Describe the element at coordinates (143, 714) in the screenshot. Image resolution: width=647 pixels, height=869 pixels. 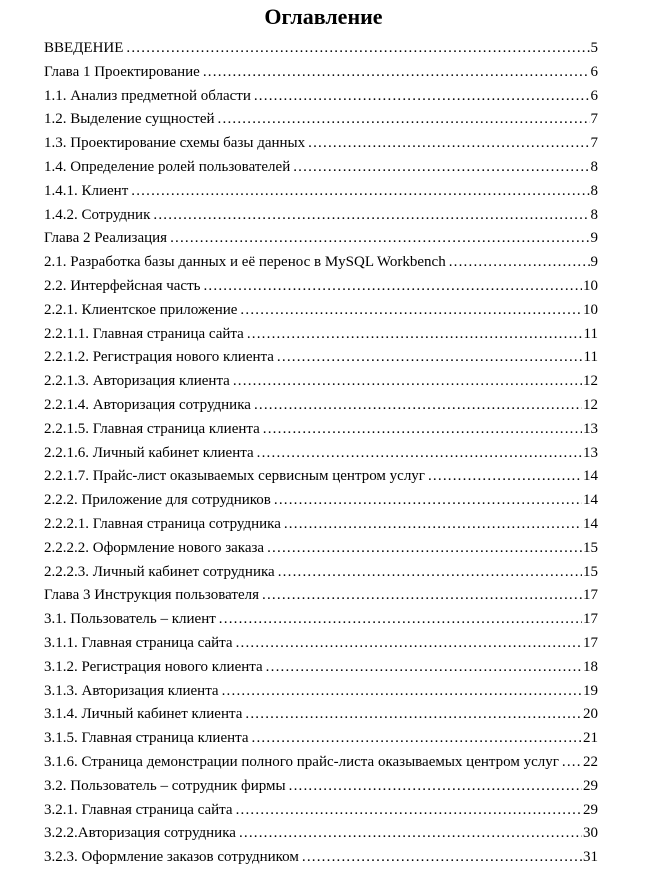
I see `toc-entry-label: 3.1.4. Личный кабинет клиента` at that location.